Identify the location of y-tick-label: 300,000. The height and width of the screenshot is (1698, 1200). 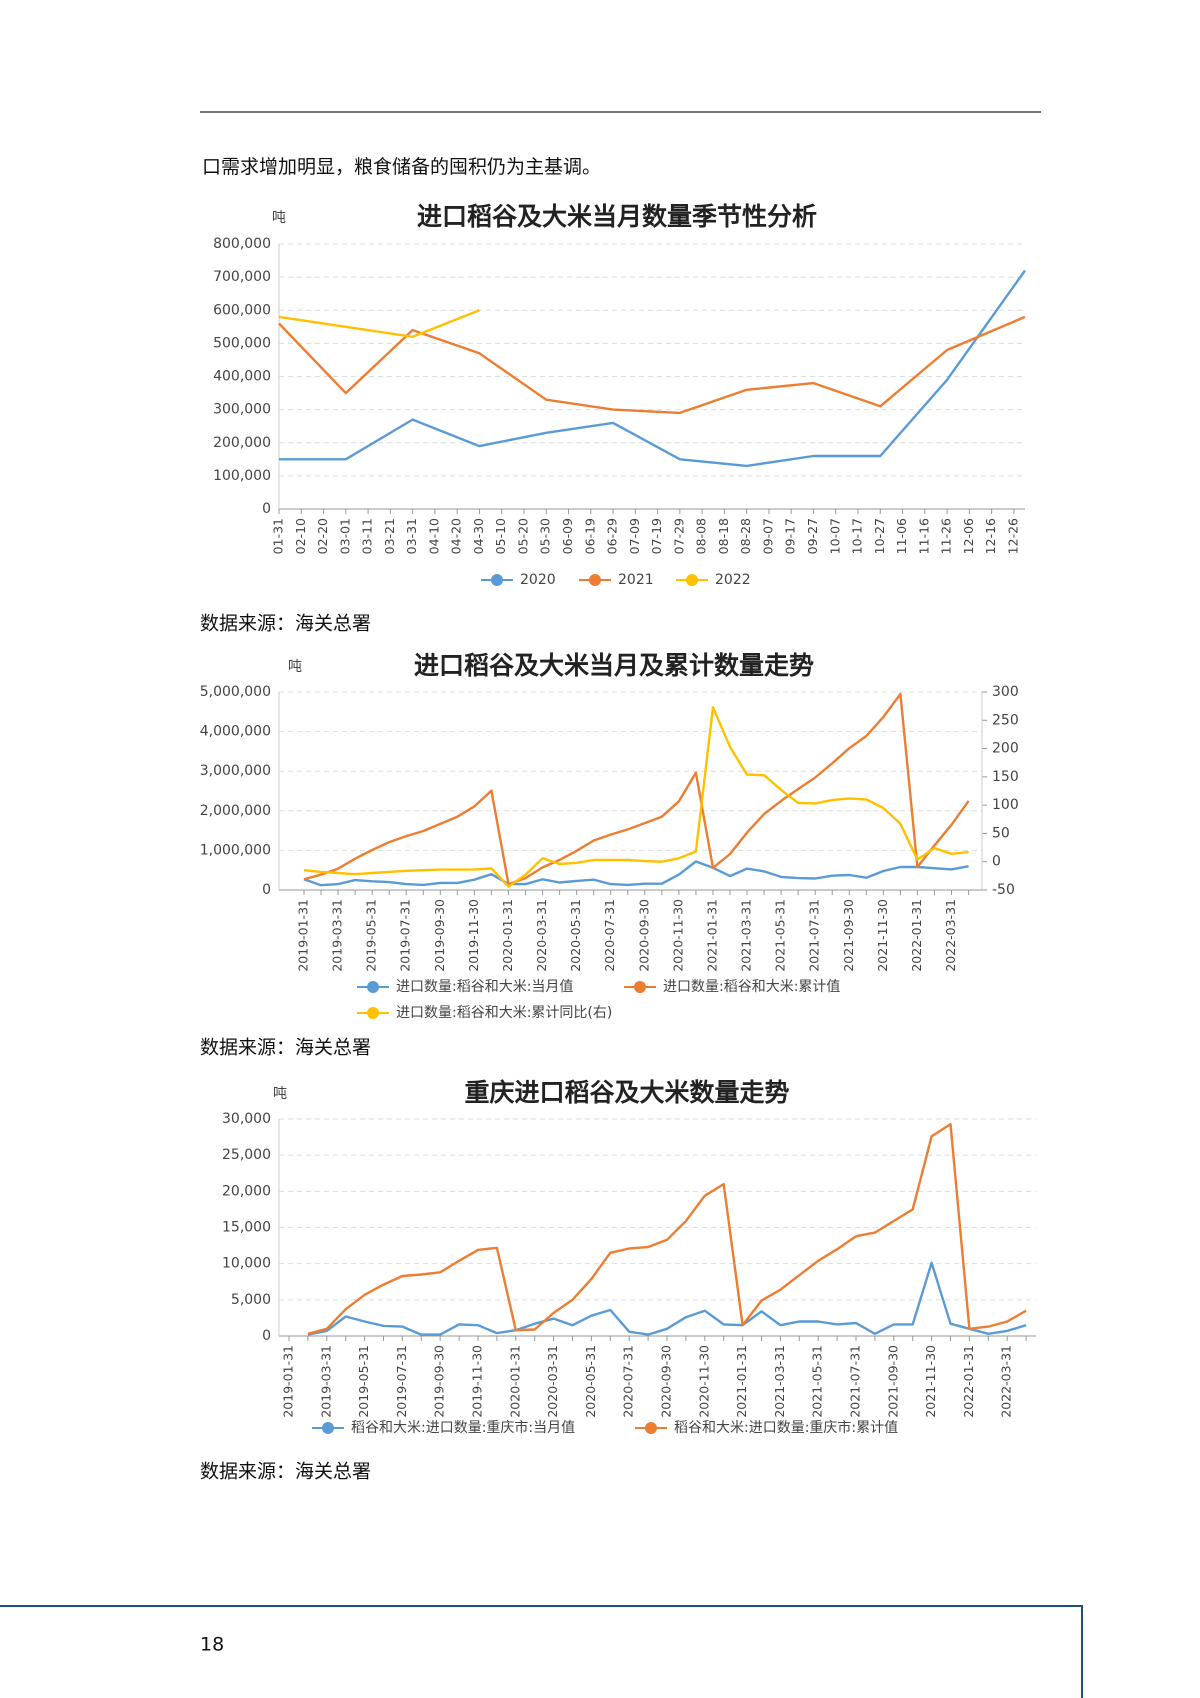
(242, 410).